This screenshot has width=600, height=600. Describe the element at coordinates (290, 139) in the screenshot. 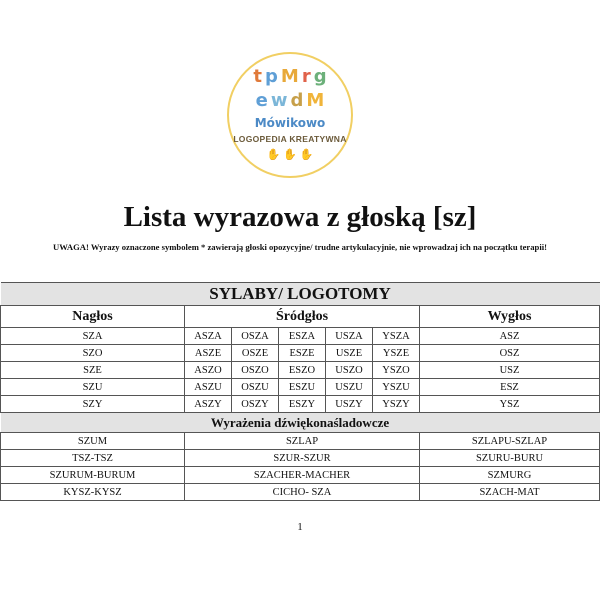

I see `logo-tagline: LOGOPEDIA KREATYWNA` at that location.